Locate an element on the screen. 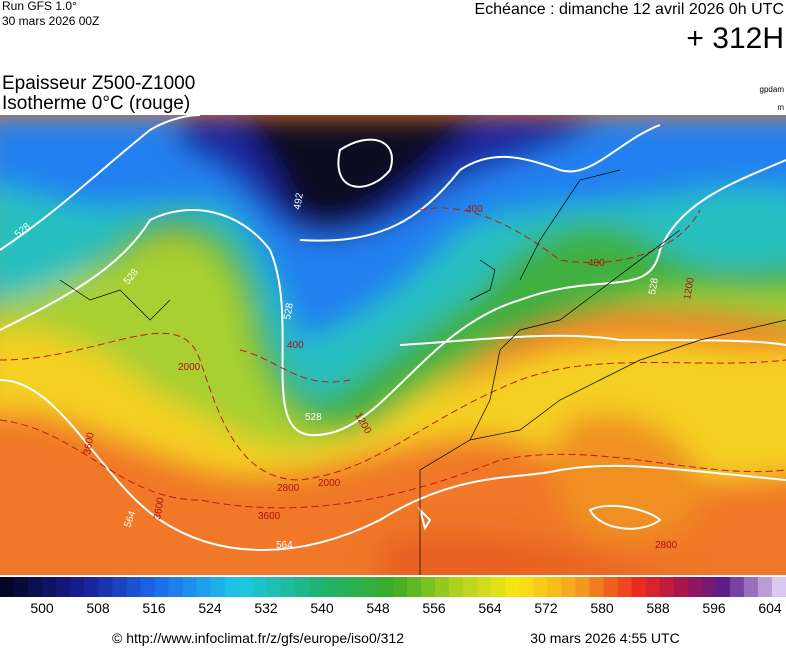 The height and width of the screenshot is (653, 786). echeance: Echéance : dimanche 12 avril 2026 0h UTC is located at coordinates (629, 9).